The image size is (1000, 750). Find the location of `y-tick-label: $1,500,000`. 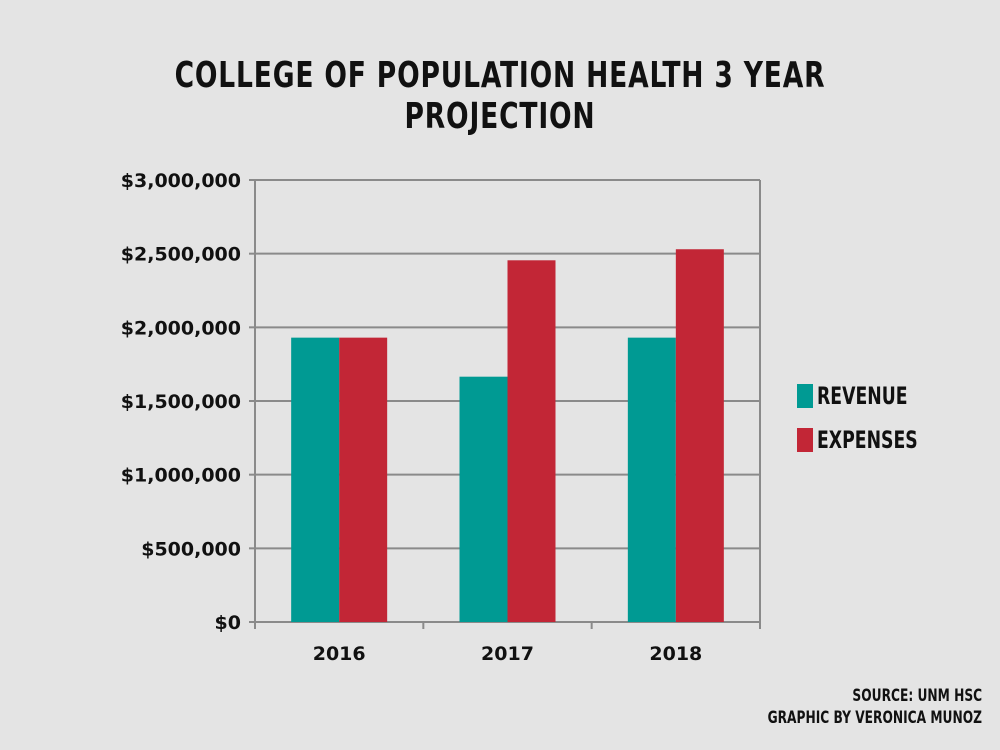

y-tick-label: $1,500,000 is located at coordinates (181, 402).